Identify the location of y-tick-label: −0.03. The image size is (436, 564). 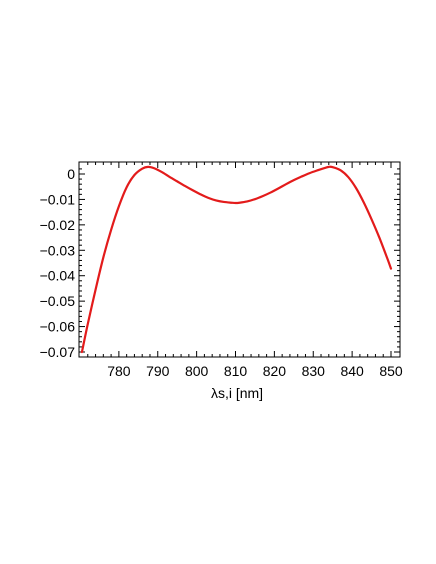
(58, 250).